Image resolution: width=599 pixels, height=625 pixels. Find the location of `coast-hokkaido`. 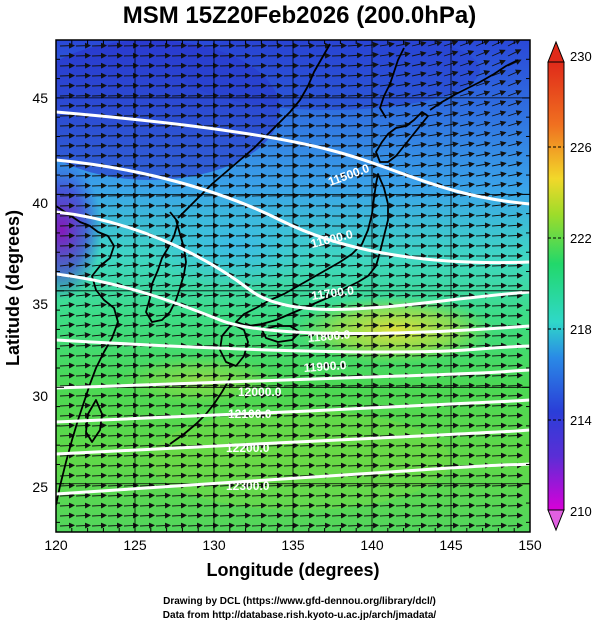

coast-hokkaido is located at coordinates (402, 137).